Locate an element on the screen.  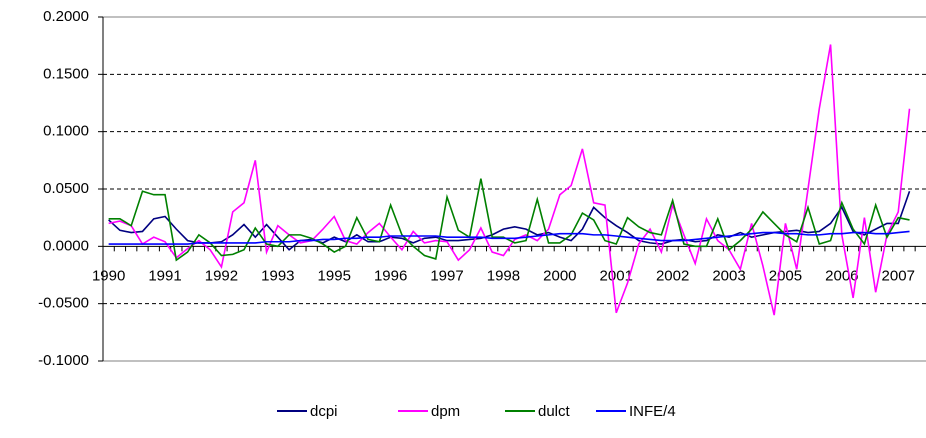
y-tick-label: 0.1500 is located at coordinates (66, 73).